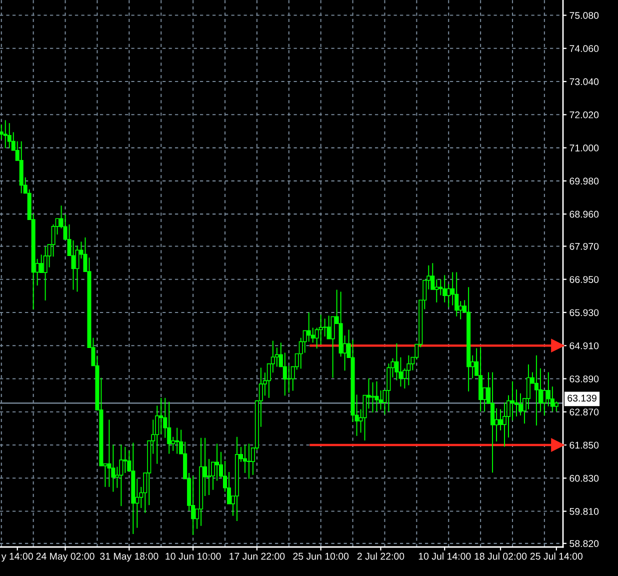  I want to click on y-tick-label: 73.040, so click(584, 82).